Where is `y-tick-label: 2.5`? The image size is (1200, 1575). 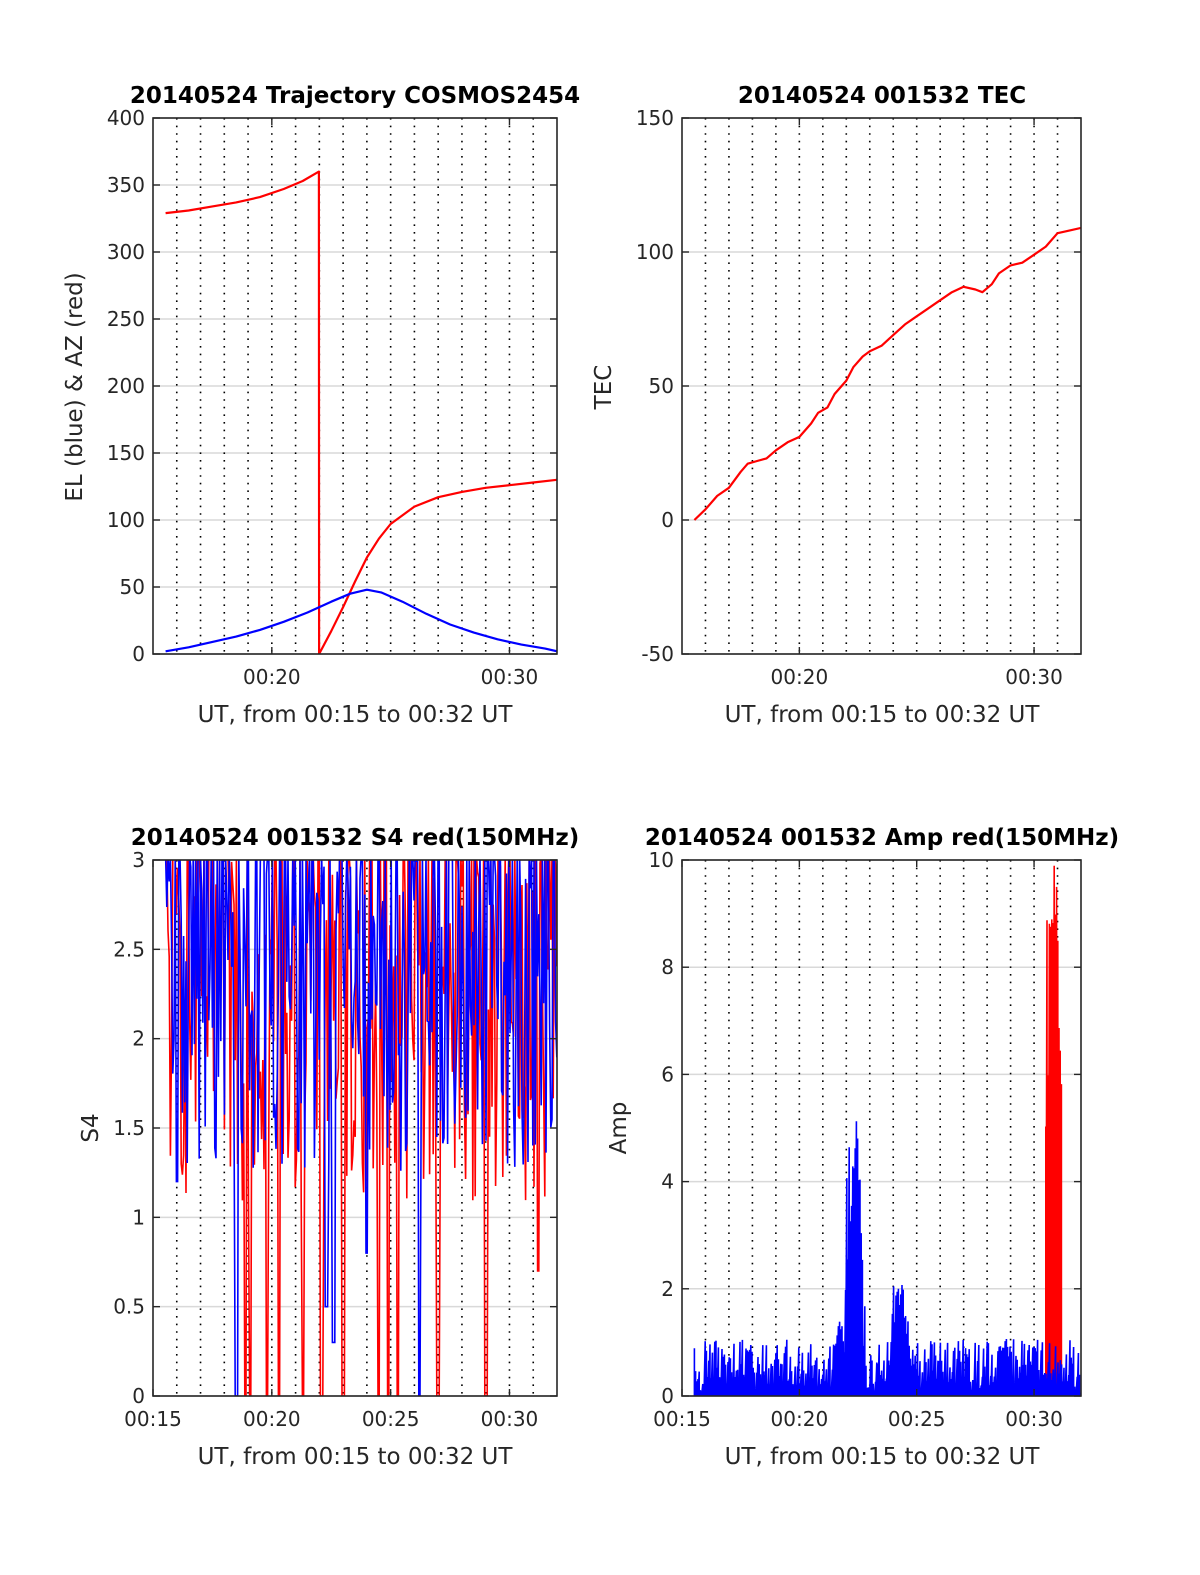 y-tick-label: 2.5 is located at coordinates (129, 949).